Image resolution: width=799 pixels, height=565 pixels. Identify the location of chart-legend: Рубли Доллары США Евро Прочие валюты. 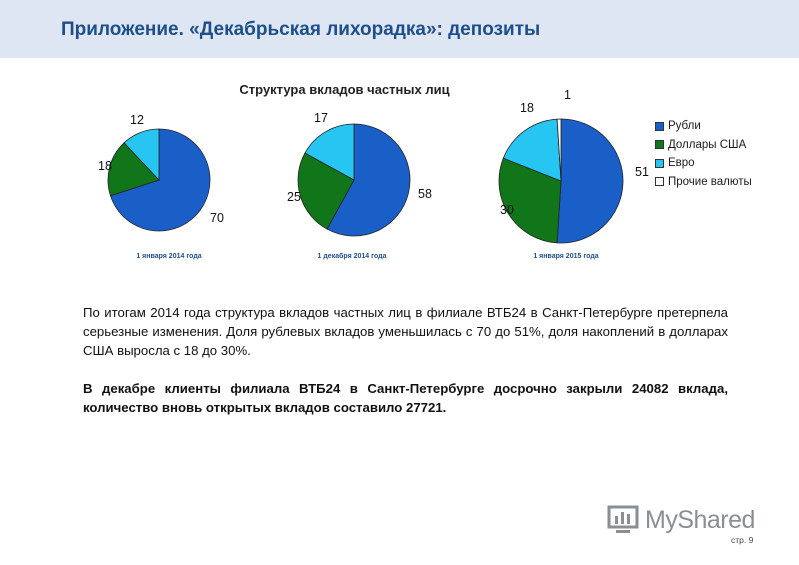
(703, 154).